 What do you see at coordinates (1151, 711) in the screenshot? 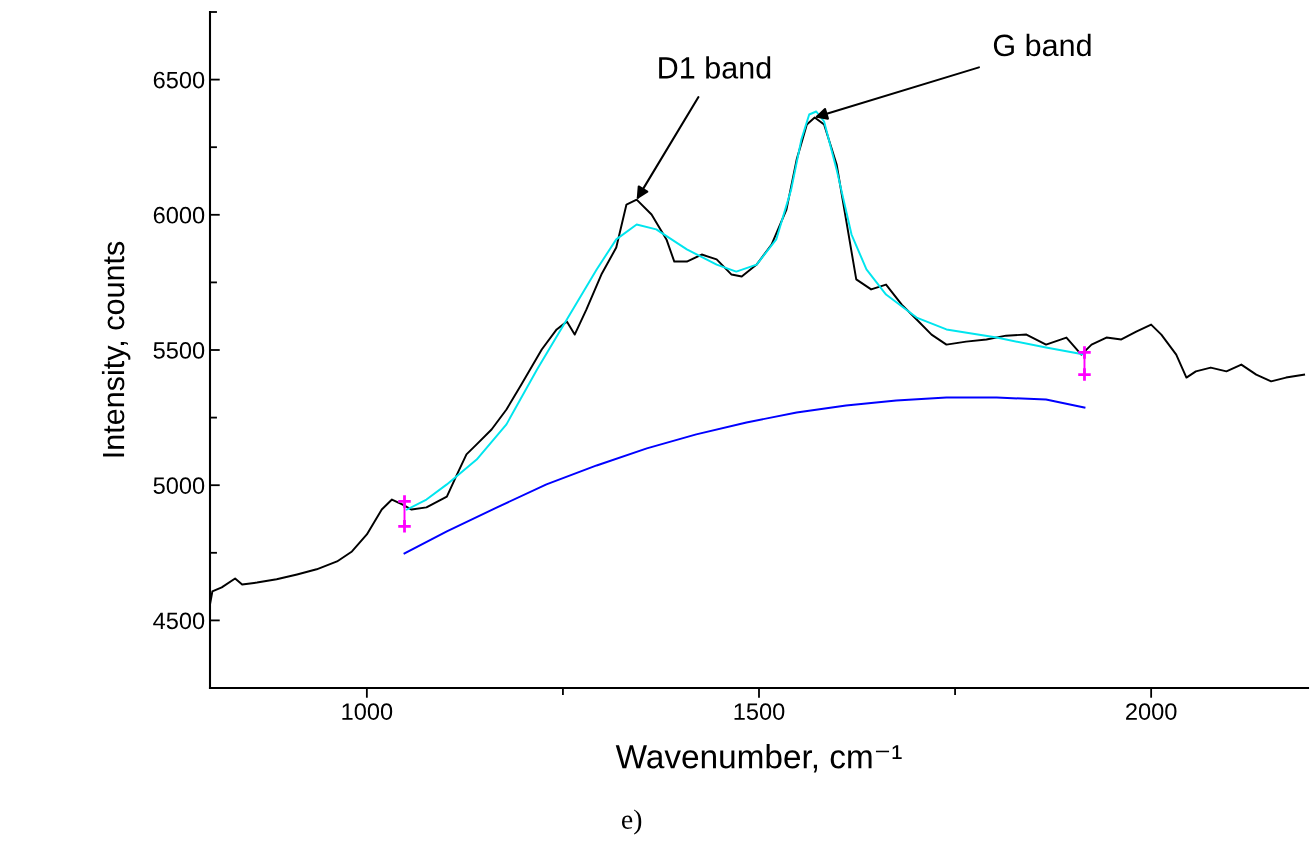
I see `x-tick-label: 2000` at bounding box center [1151, 711].